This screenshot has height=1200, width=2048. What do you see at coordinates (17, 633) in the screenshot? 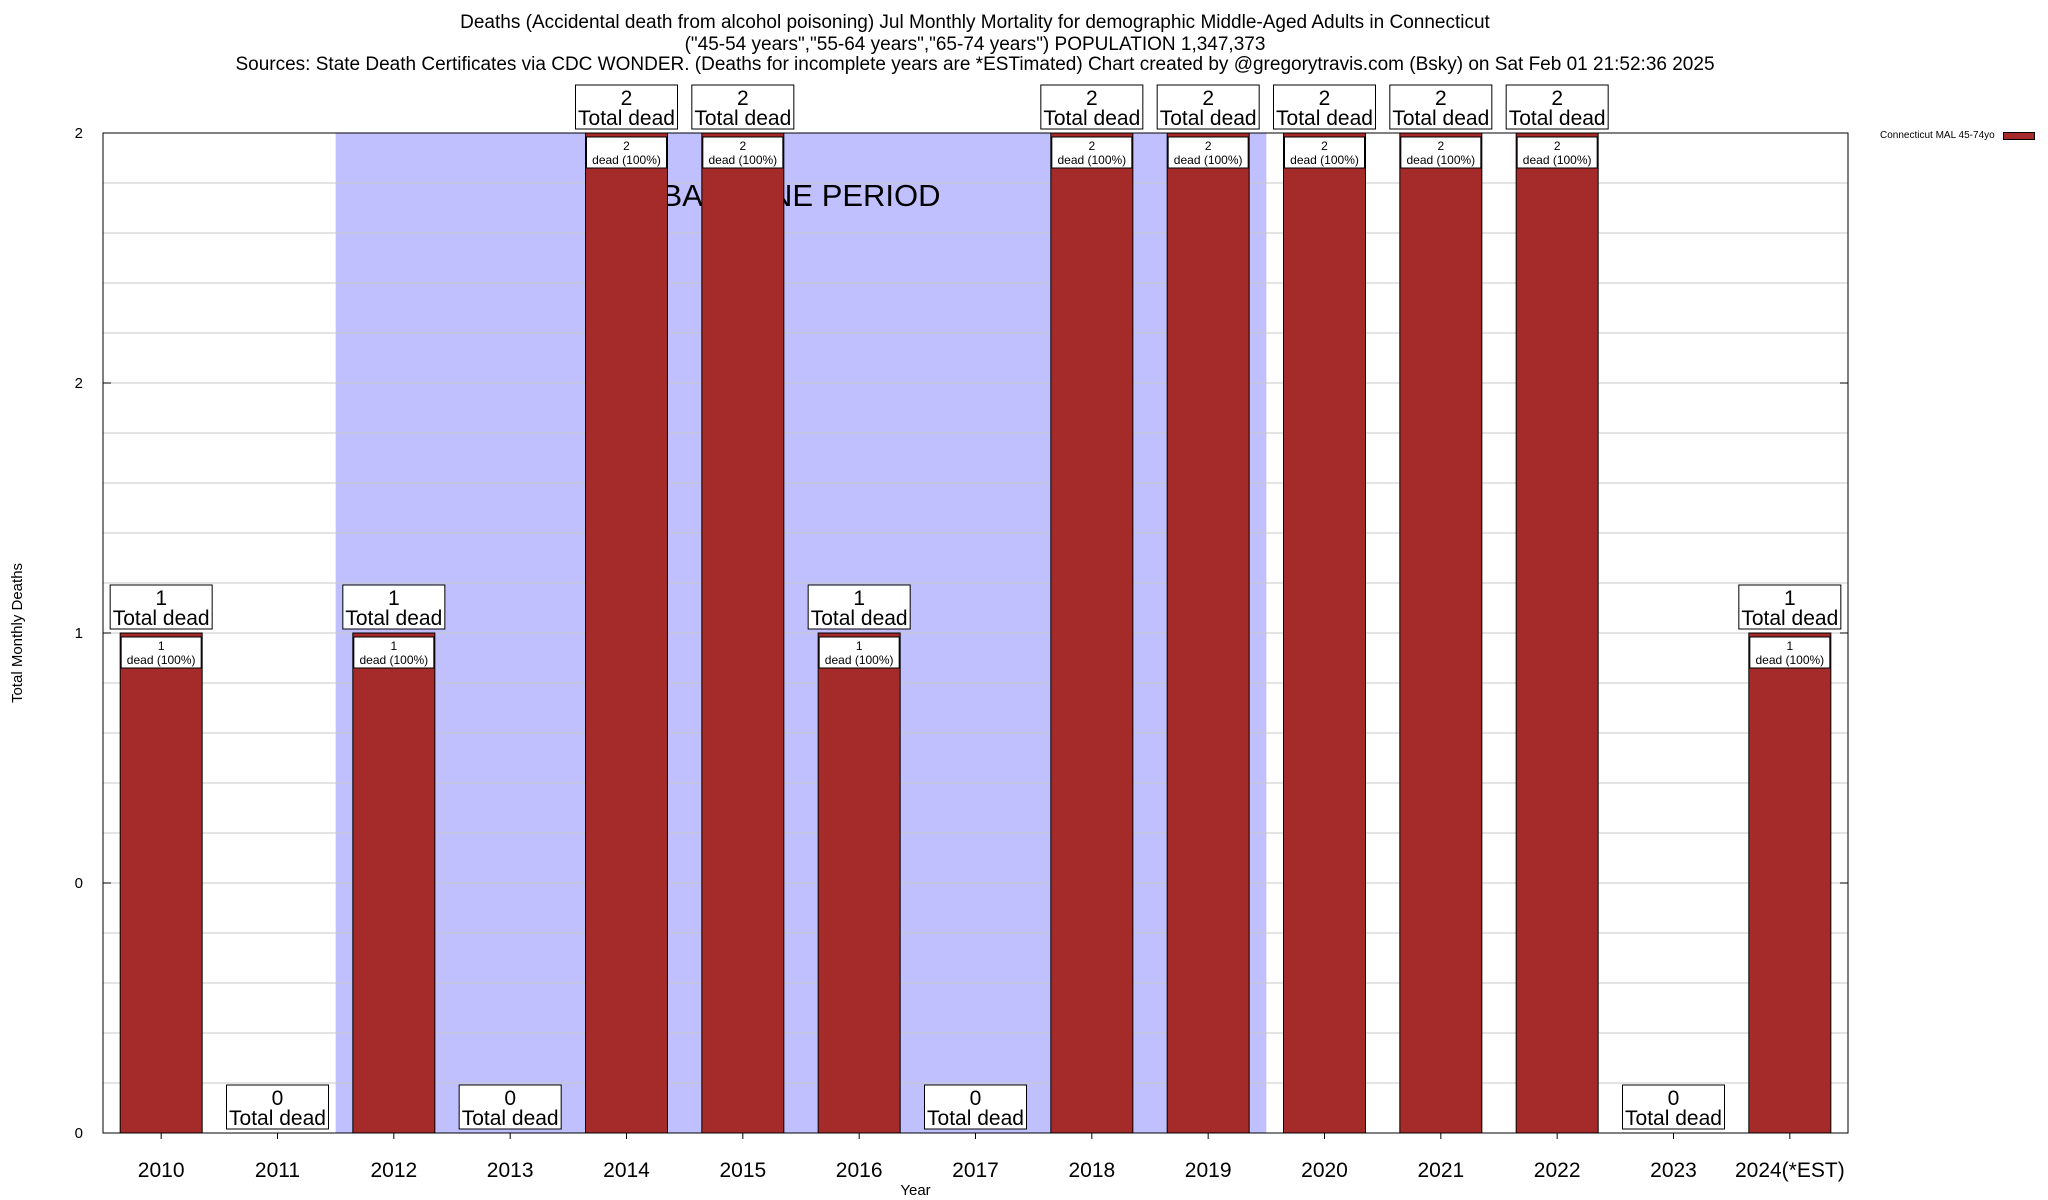
I see `y-axis-label: Total Monthly Deaths` at bounding box center [17, 633].